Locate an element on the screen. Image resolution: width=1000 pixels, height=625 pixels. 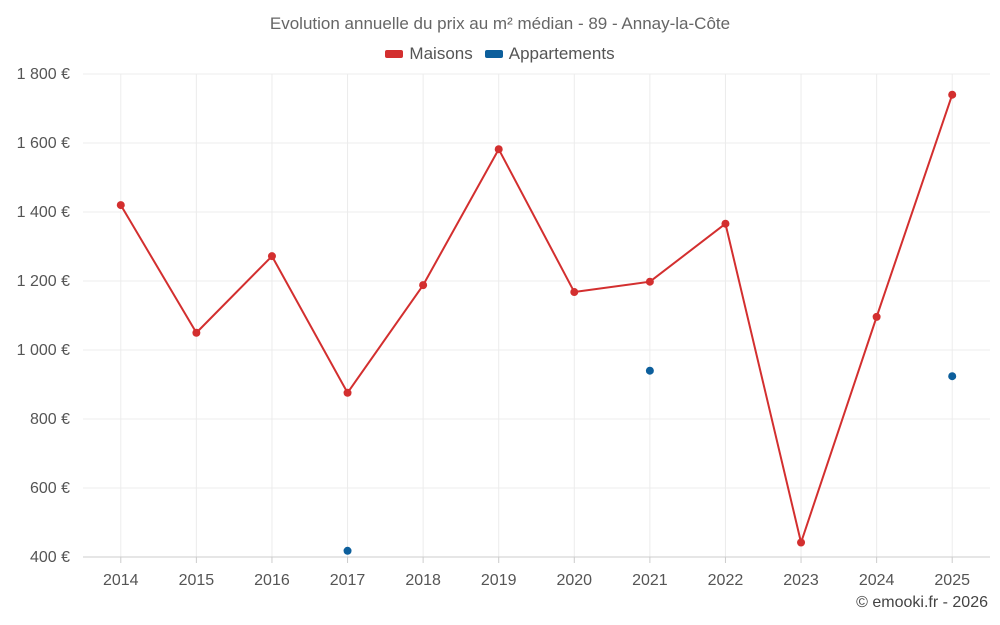
y-tick-label: 400 € is located at coordinates (50, 557).